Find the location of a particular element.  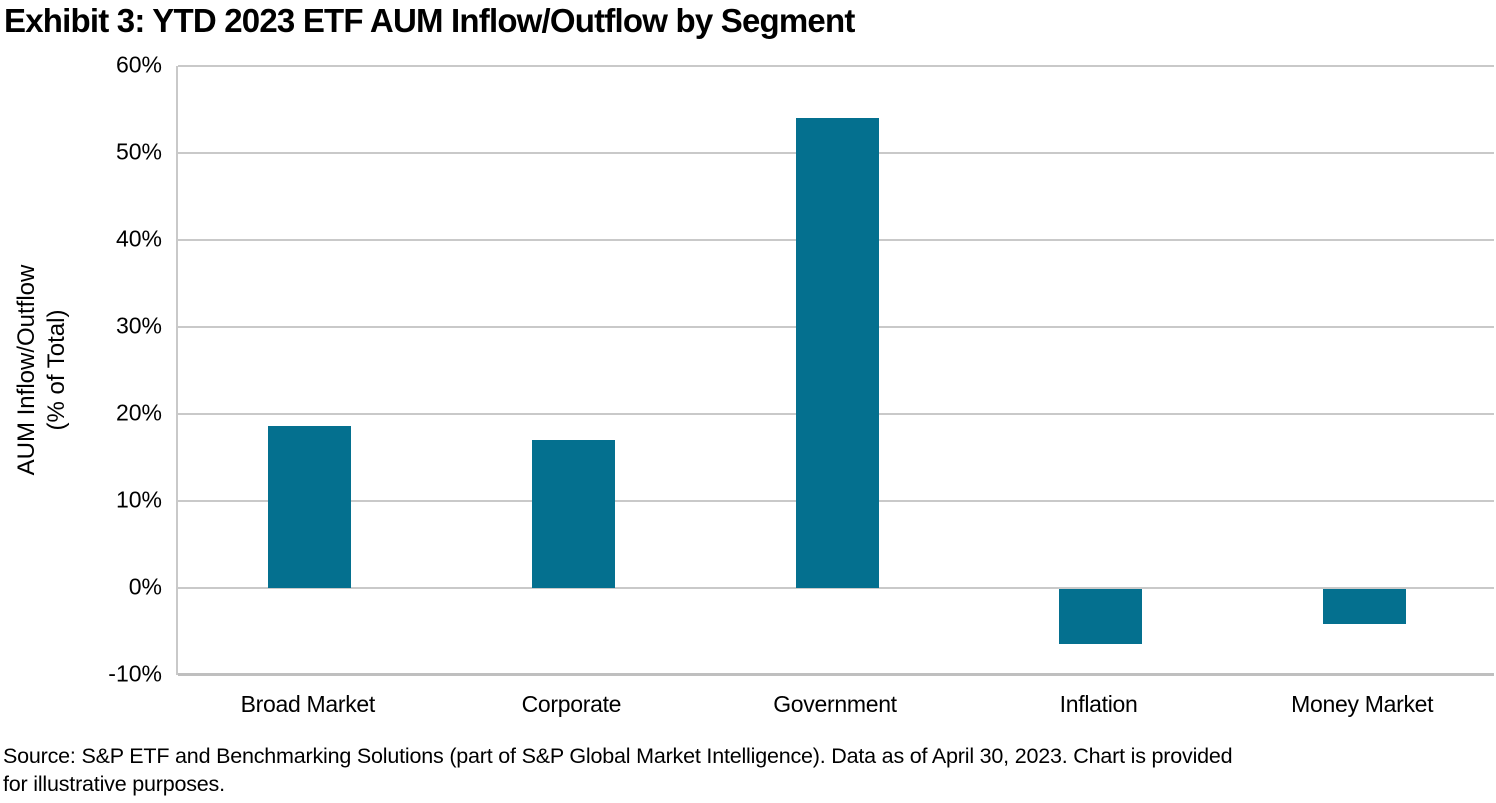

bar-corporate is located at coordinates (573, 514).